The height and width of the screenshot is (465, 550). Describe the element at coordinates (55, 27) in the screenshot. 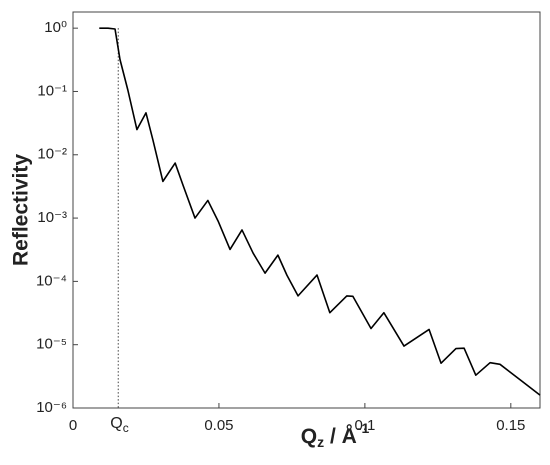

I see `y-tick-label: 10⁰` at that location.